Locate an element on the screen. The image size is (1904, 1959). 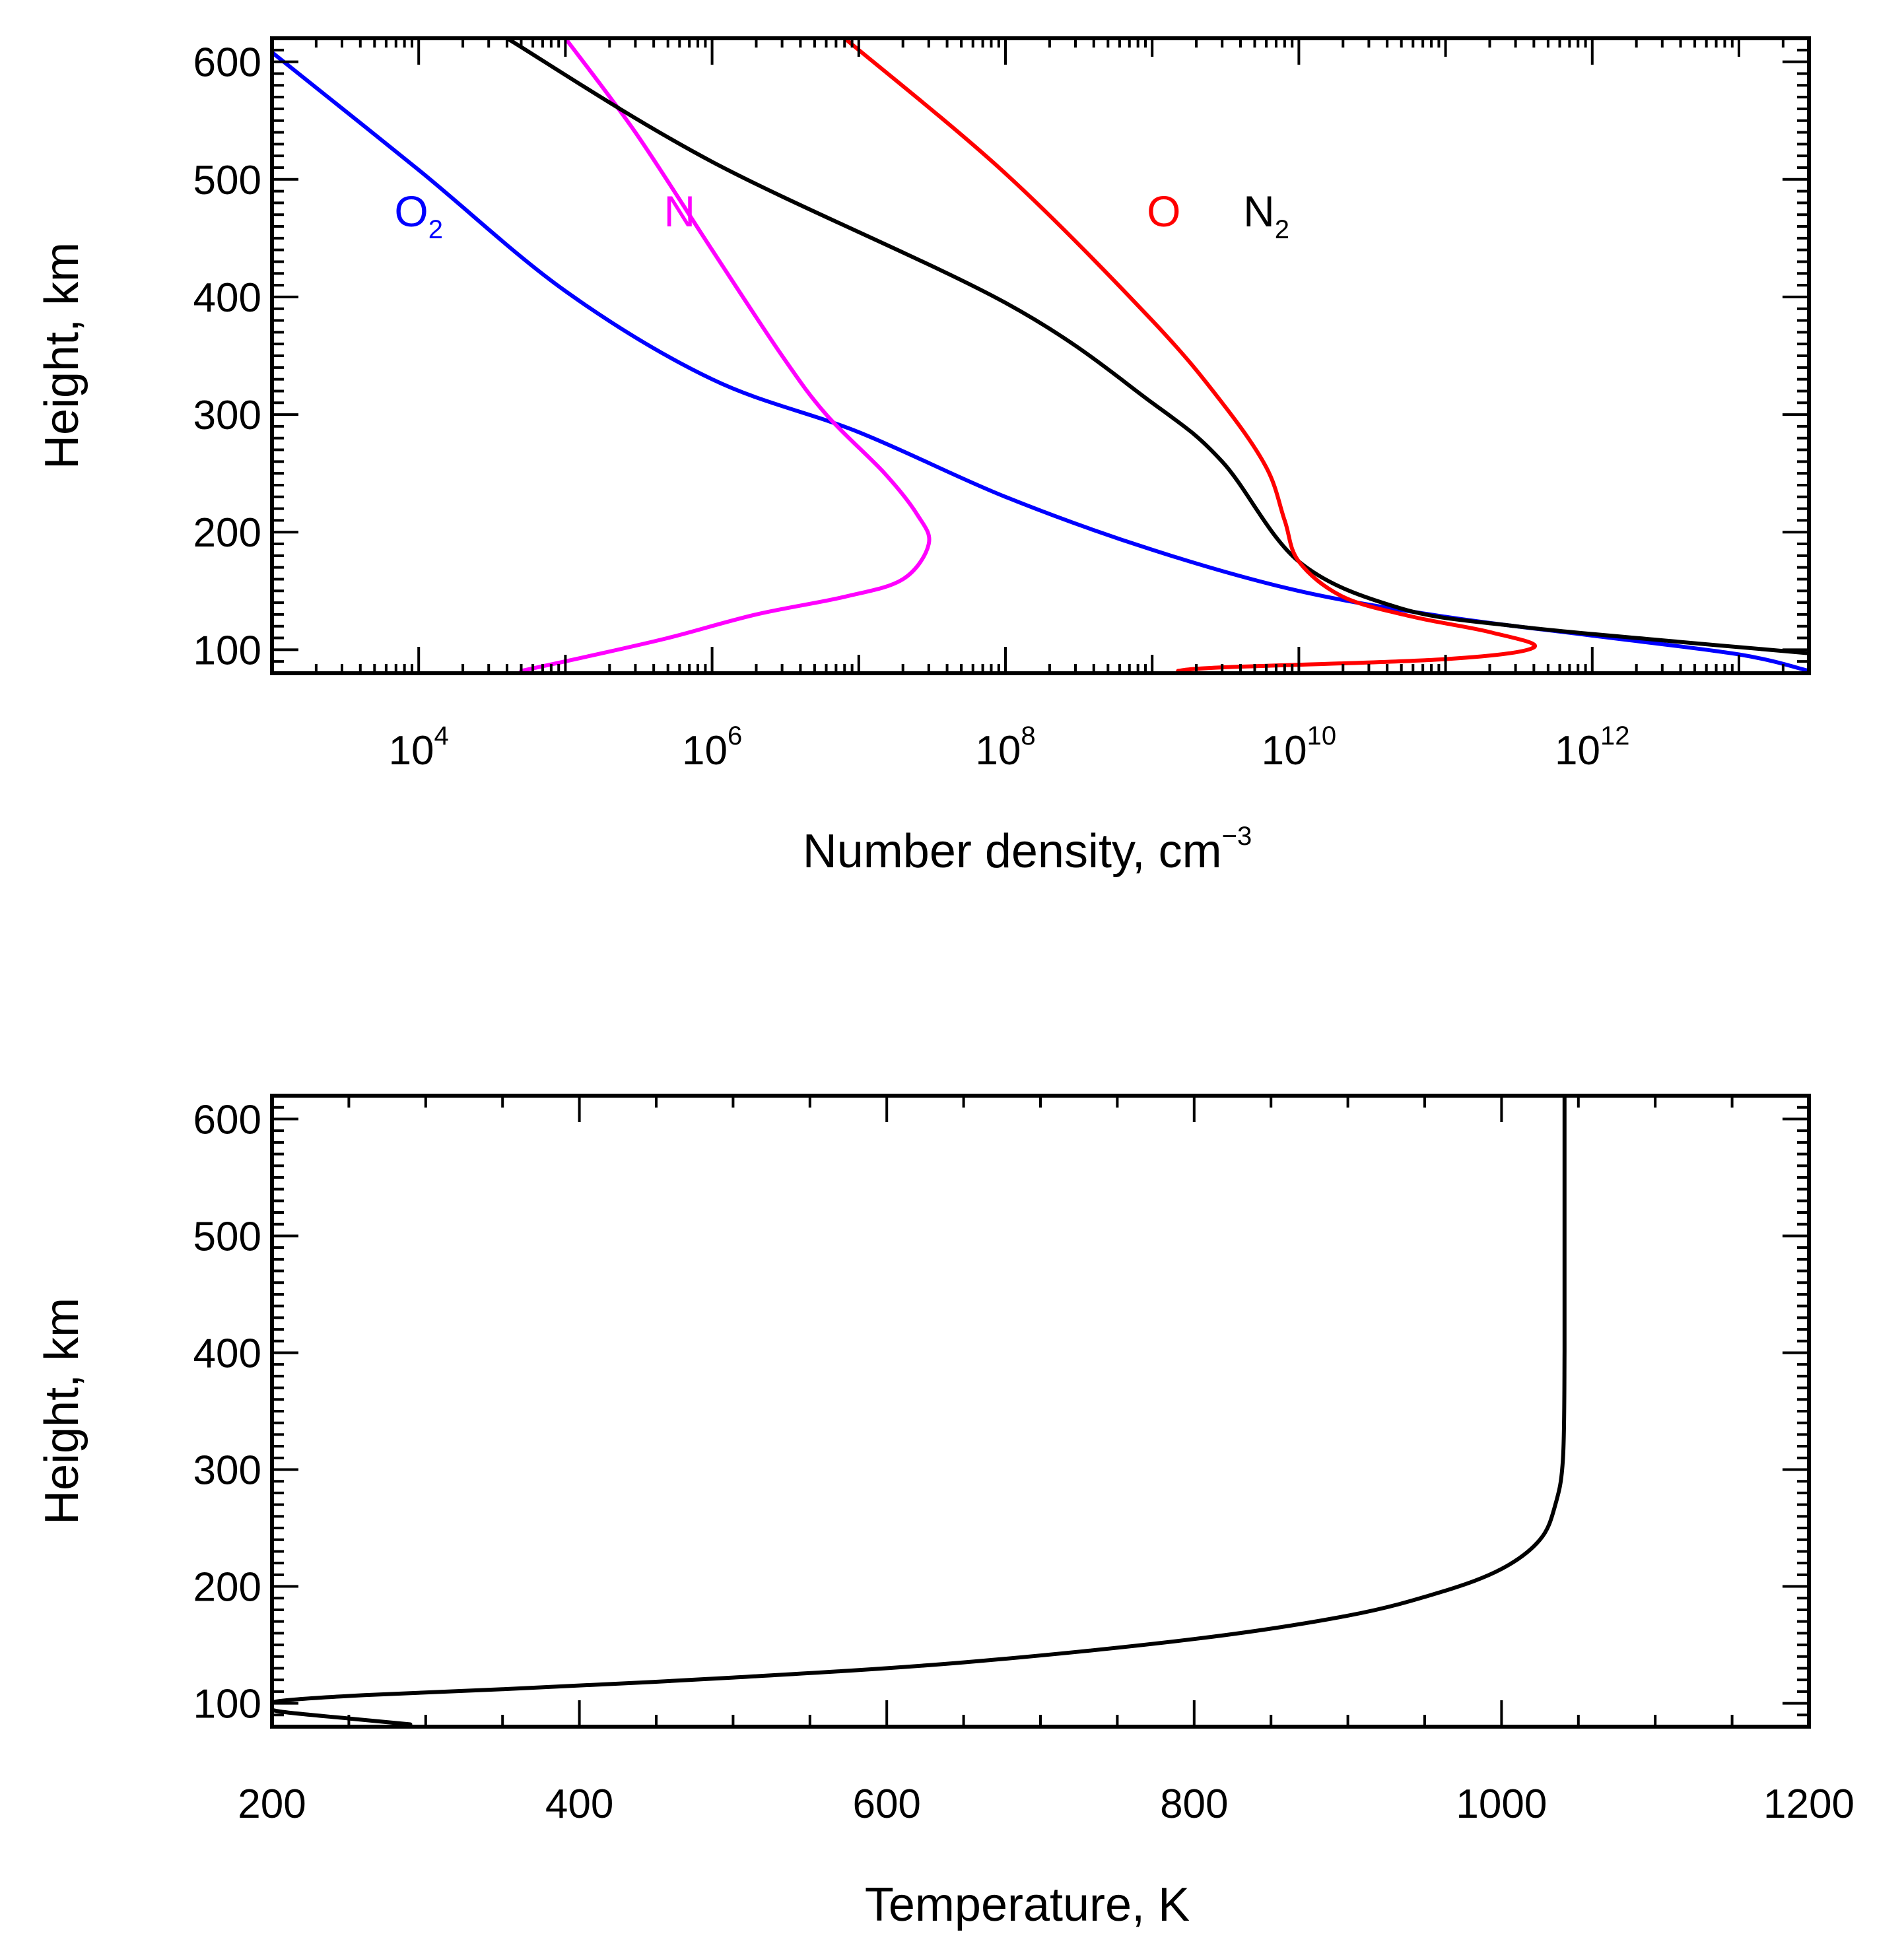
x-tick-label: 10⁶ is located at coordinates (712, 747).